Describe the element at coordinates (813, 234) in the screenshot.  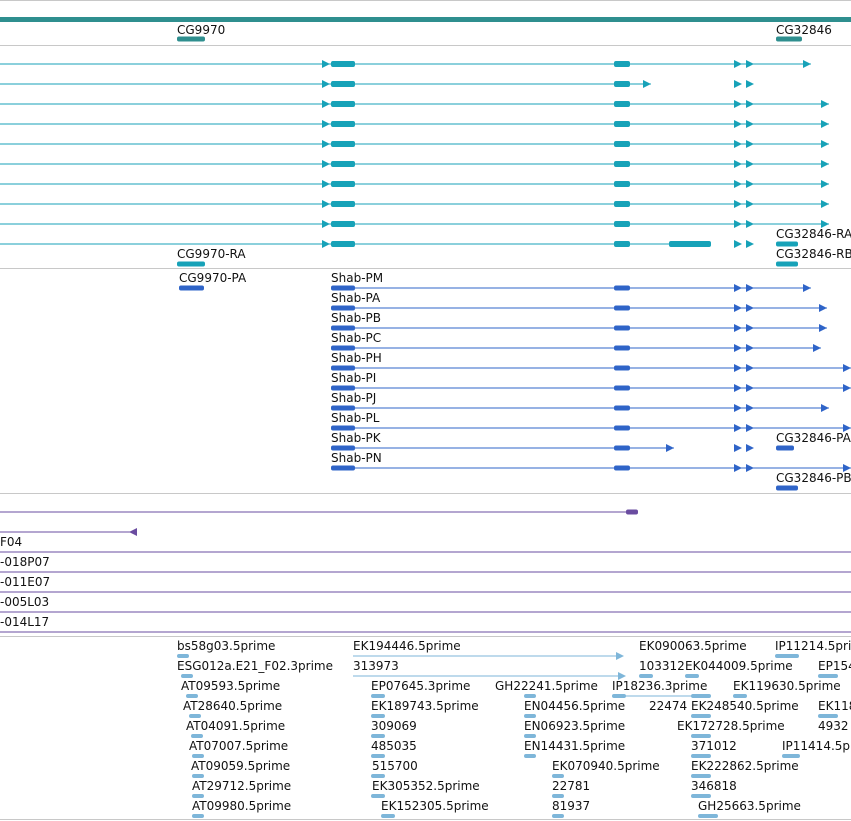
I see `transcript-label-cg32846-ra: CG32846-RA` at that location.